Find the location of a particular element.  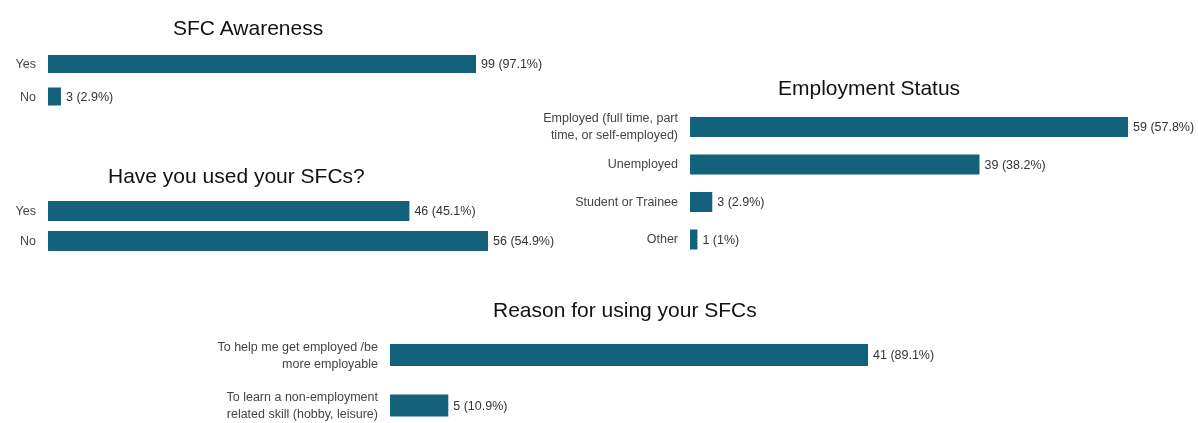

data-label: 99 (97.1%) is located at coordinates (512, 64).